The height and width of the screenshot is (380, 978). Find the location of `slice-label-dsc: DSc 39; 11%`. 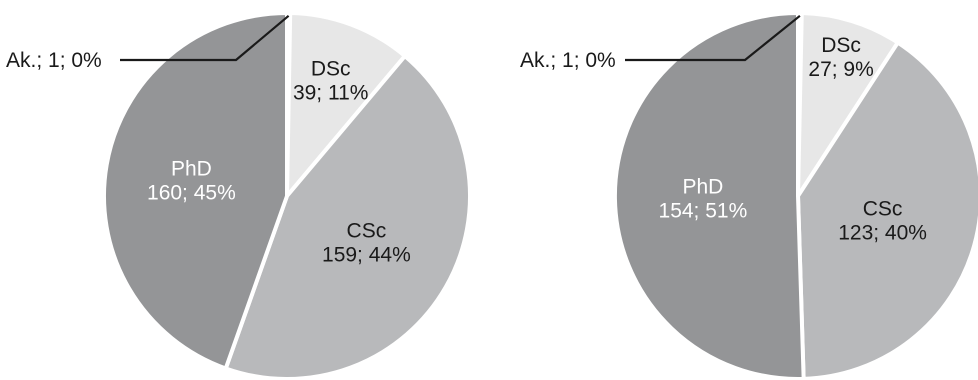

slice-label-dsc: DSc 39; 11% is located at coordinates (331, 81).